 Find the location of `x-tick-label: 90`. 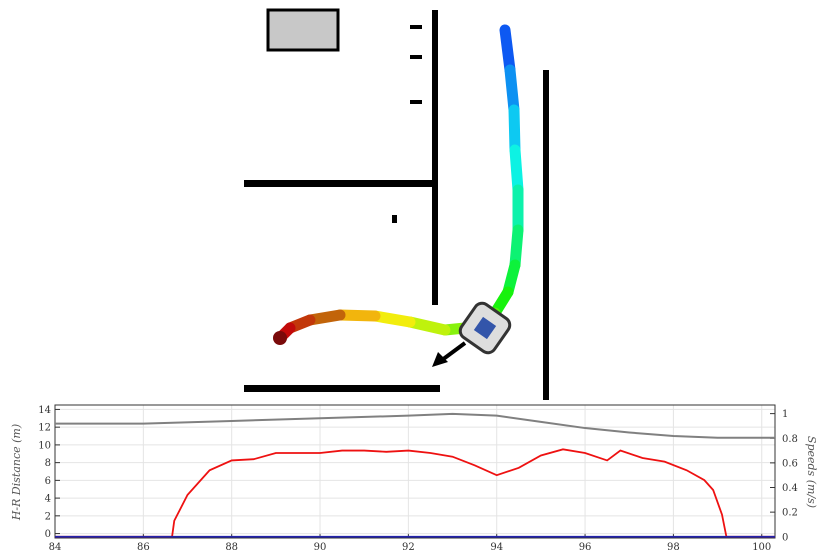

x-tick-label: 90 is located at coordinates (320, 547).